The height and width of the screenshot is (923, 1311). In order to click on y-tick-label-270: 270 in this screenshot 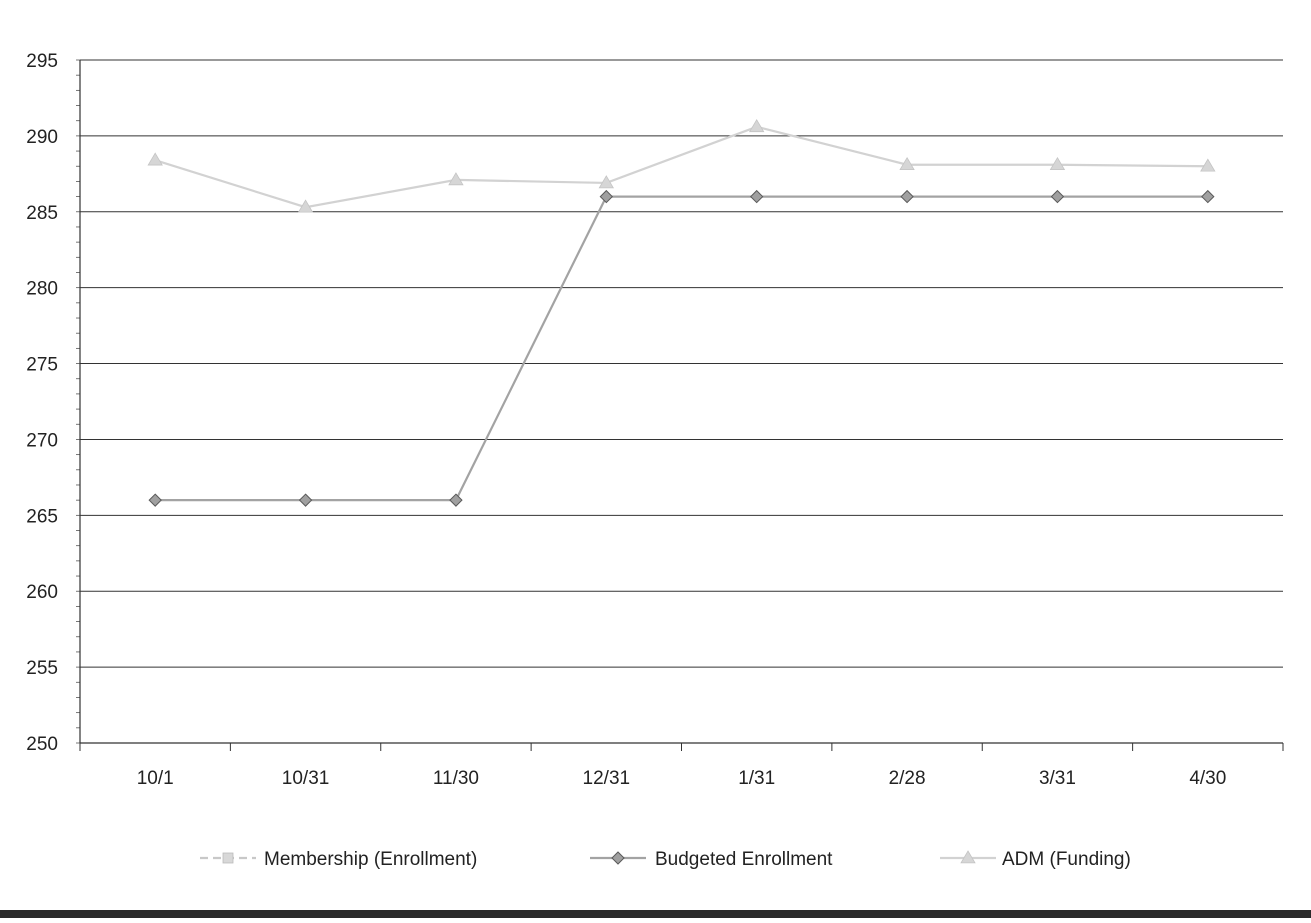, I will do `click(42, 440)`.